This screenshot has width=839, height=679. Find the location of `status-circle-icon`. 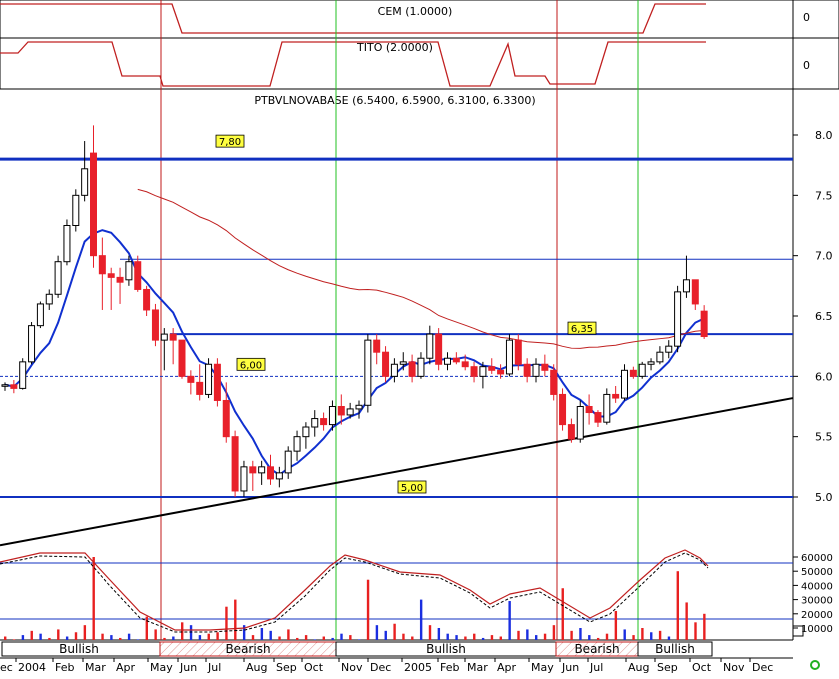

status-circle-icon is located at coordinates (815, 665).